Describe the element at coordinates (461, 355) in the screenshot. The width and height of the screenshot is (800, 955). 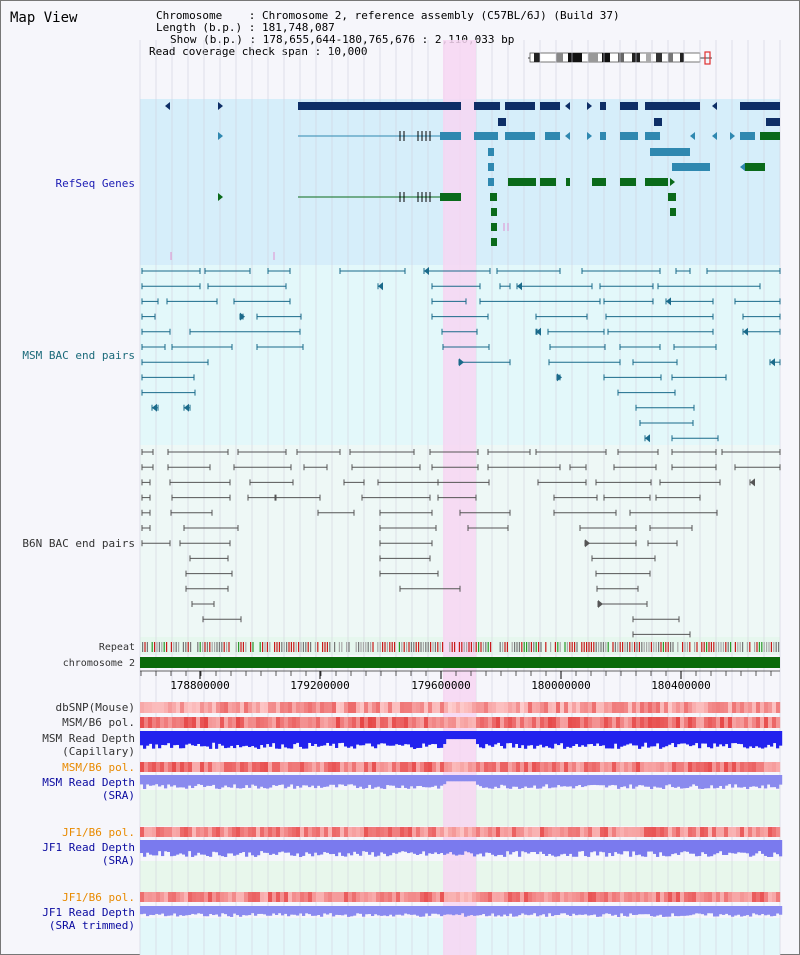
I see `msm-bac-pairs` at that location.